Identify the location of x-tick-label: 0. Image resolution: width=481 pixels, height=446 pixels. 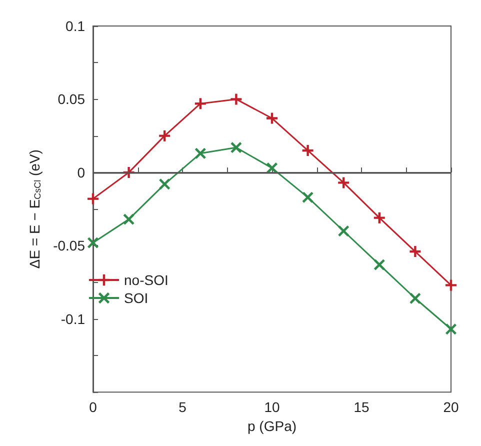
(93, 407).